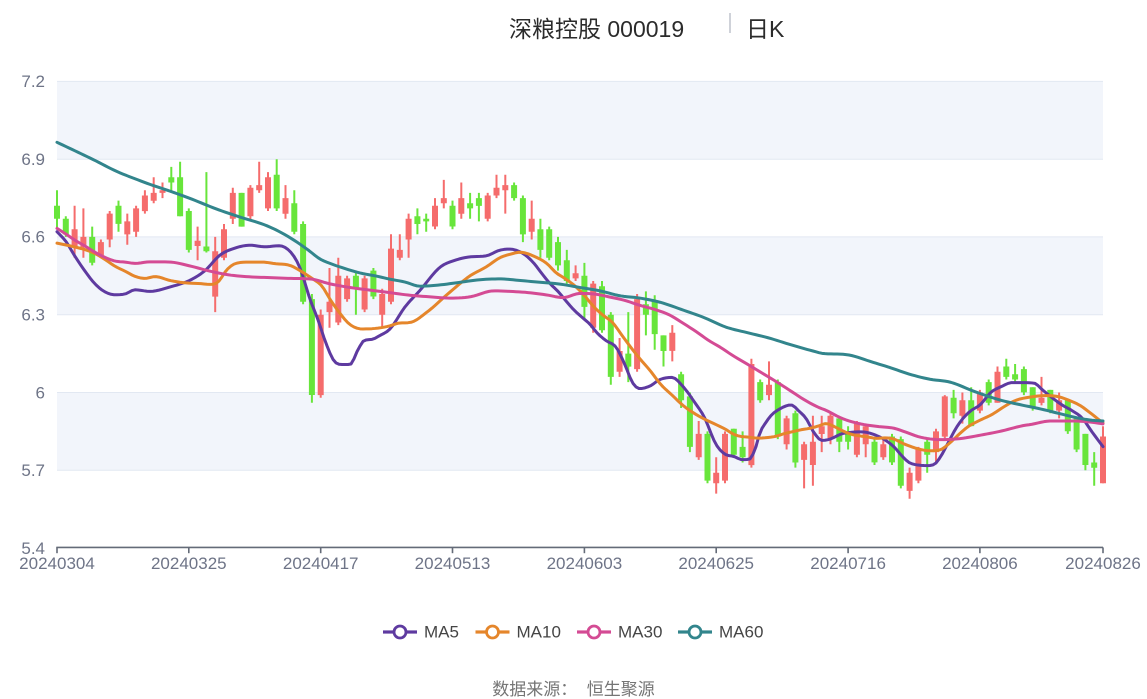  I want to click on svg-text: 20240826, so click(1103, 563).